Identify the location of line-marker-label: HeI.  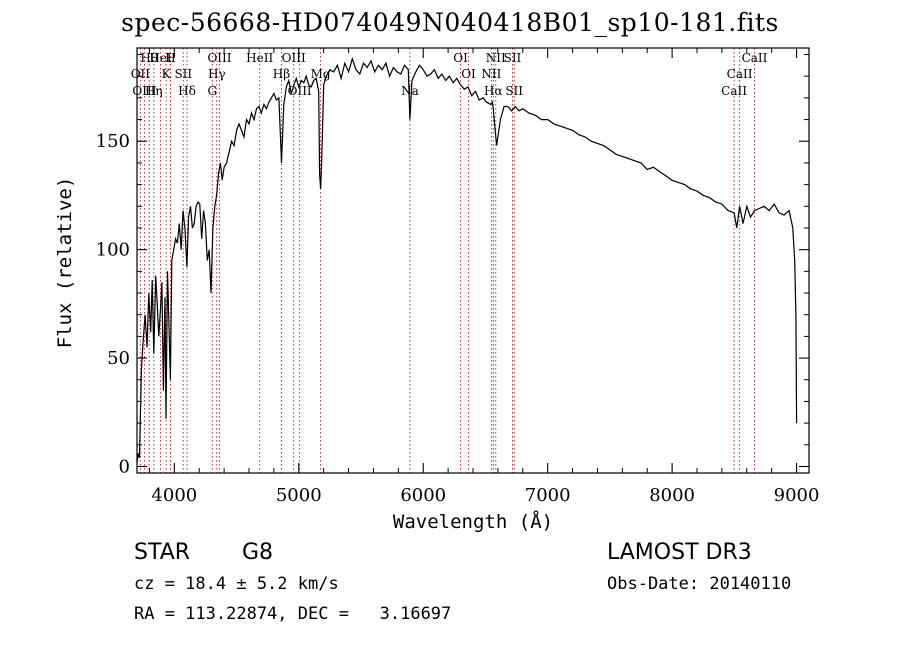
(160, 58).